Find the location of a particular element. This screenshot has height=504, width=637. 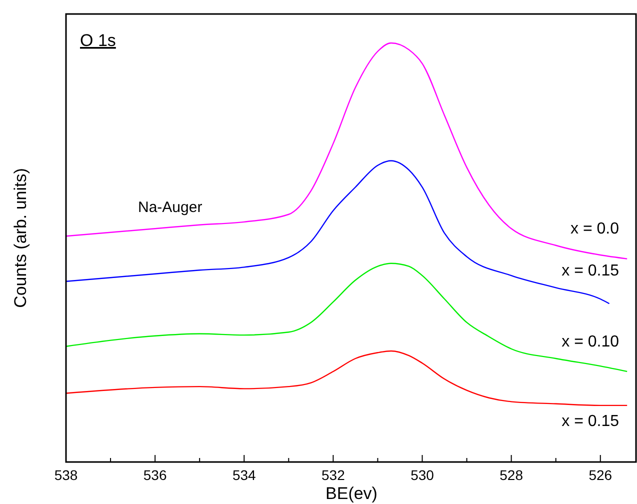

y-axis-title: Counts (arb. units) is located at coordinates (20, 238).